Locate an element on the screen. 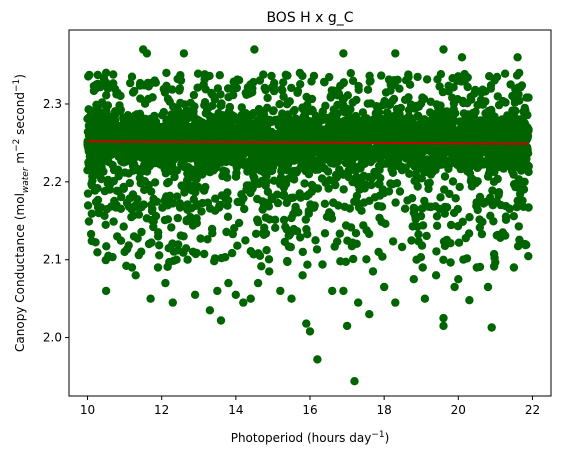  x-axis-label: Photoperiod (hours day−1) is located at coordinates (310, 437).